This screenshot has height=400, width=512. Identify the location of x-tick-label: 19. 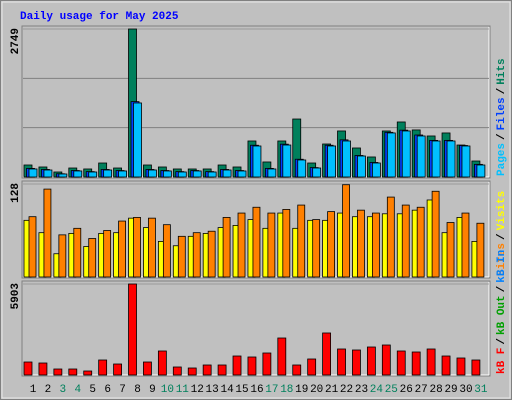
(301, 390).